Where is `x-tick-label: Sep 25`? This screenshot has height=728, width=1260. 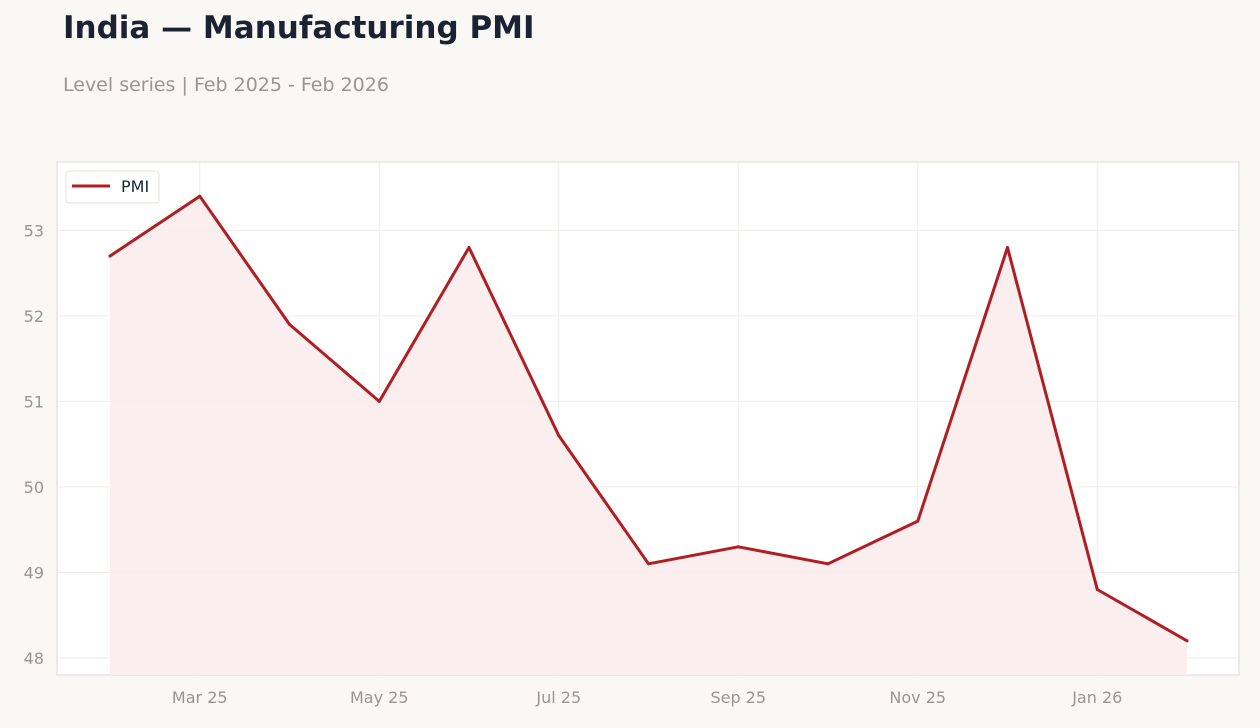
x-tick-label: Sep 25 is located at coordinates (738, 697).